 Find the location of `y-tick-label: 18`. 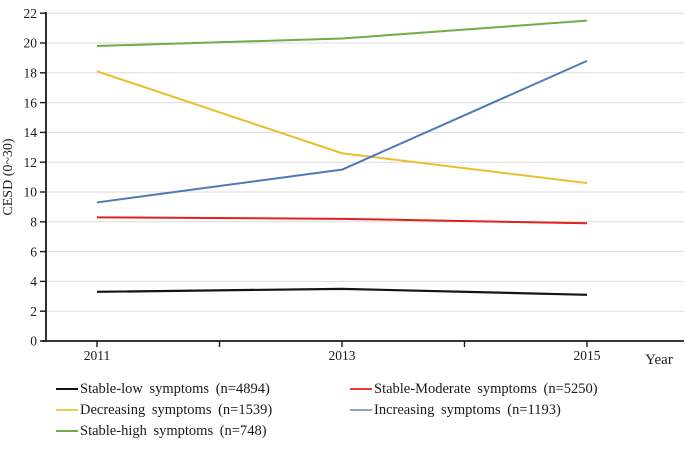

y-tick-label: 18 is located at coordinates (31, 73).